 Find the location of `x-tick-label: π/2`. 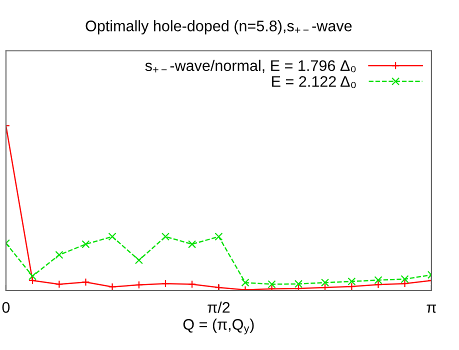

x-tick-label: π/2 is located at coordinates (219, 307).